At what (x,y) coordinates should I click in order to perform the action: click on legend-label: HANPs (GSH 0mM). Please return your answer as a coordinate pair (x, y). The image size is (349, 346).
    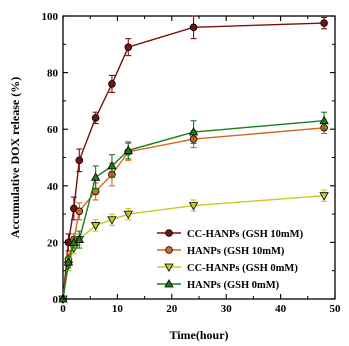
    Looking at the image, I should click on (233, 285).